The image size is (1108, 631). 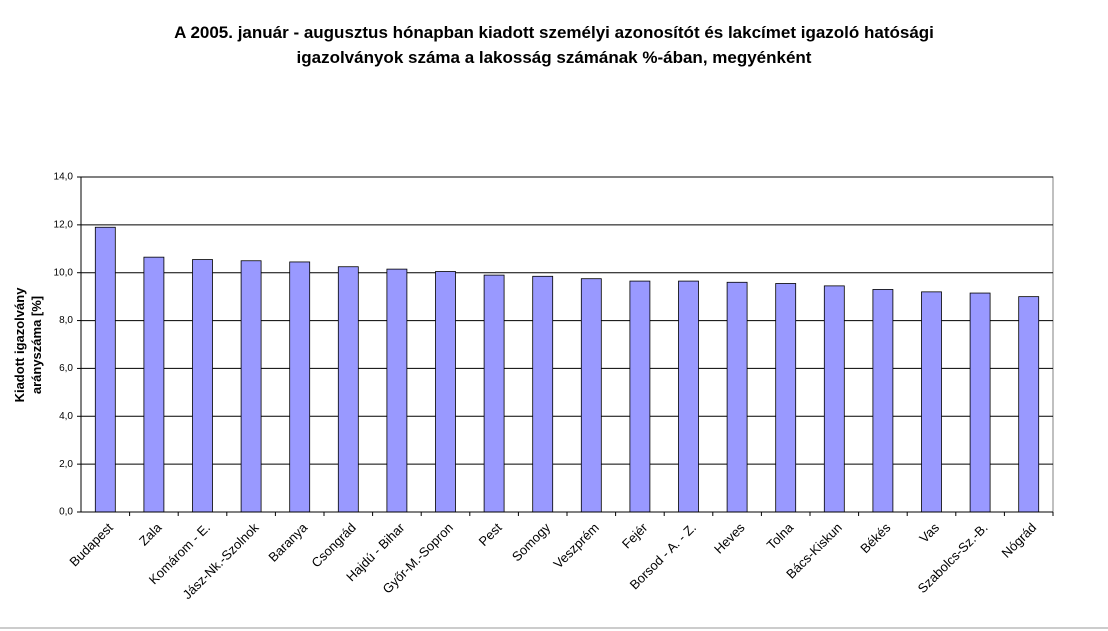 What do you see at coordinates (66, 320) in the screenshot?
I see `y-tick-label: 8,0` at bounding box center [66, 320].